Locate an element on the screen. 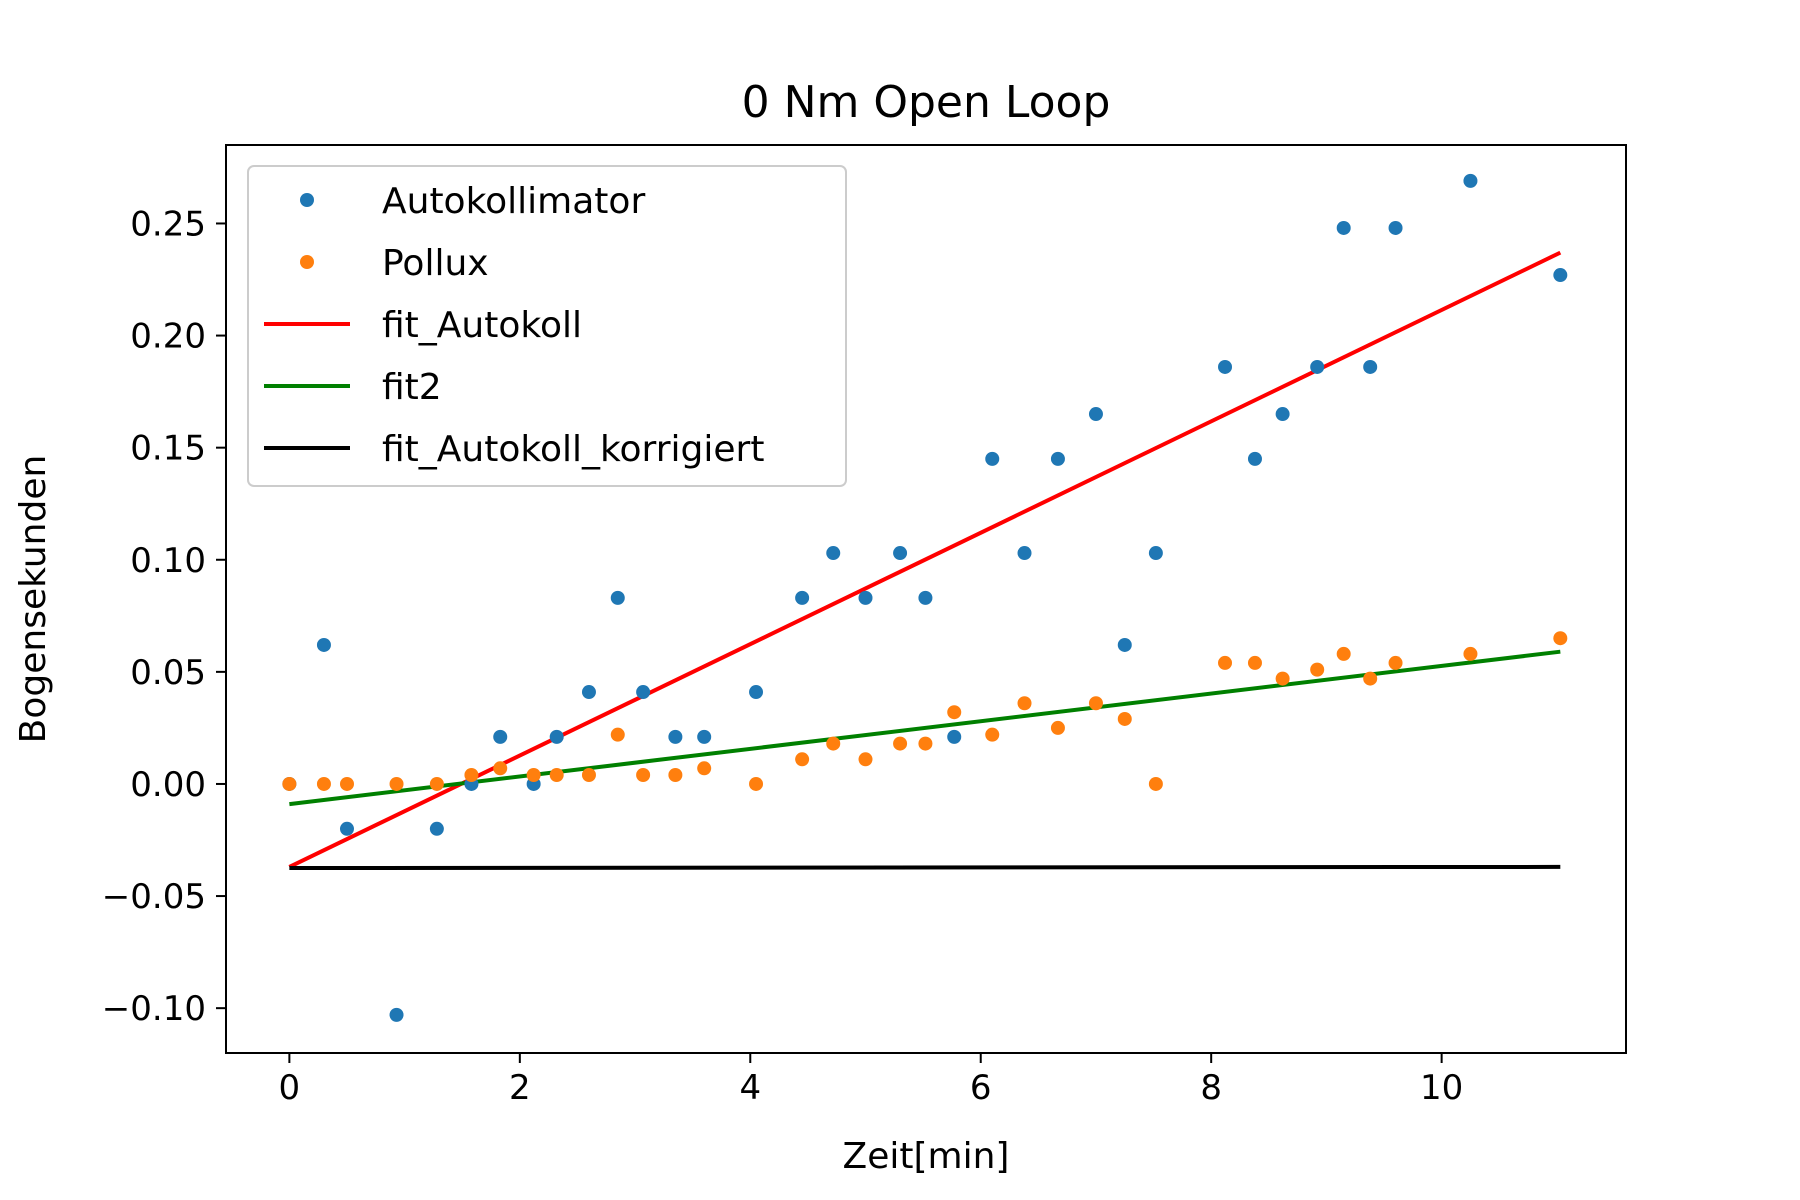  x-tick-label: 2 is located at coordinates (520, 1088).